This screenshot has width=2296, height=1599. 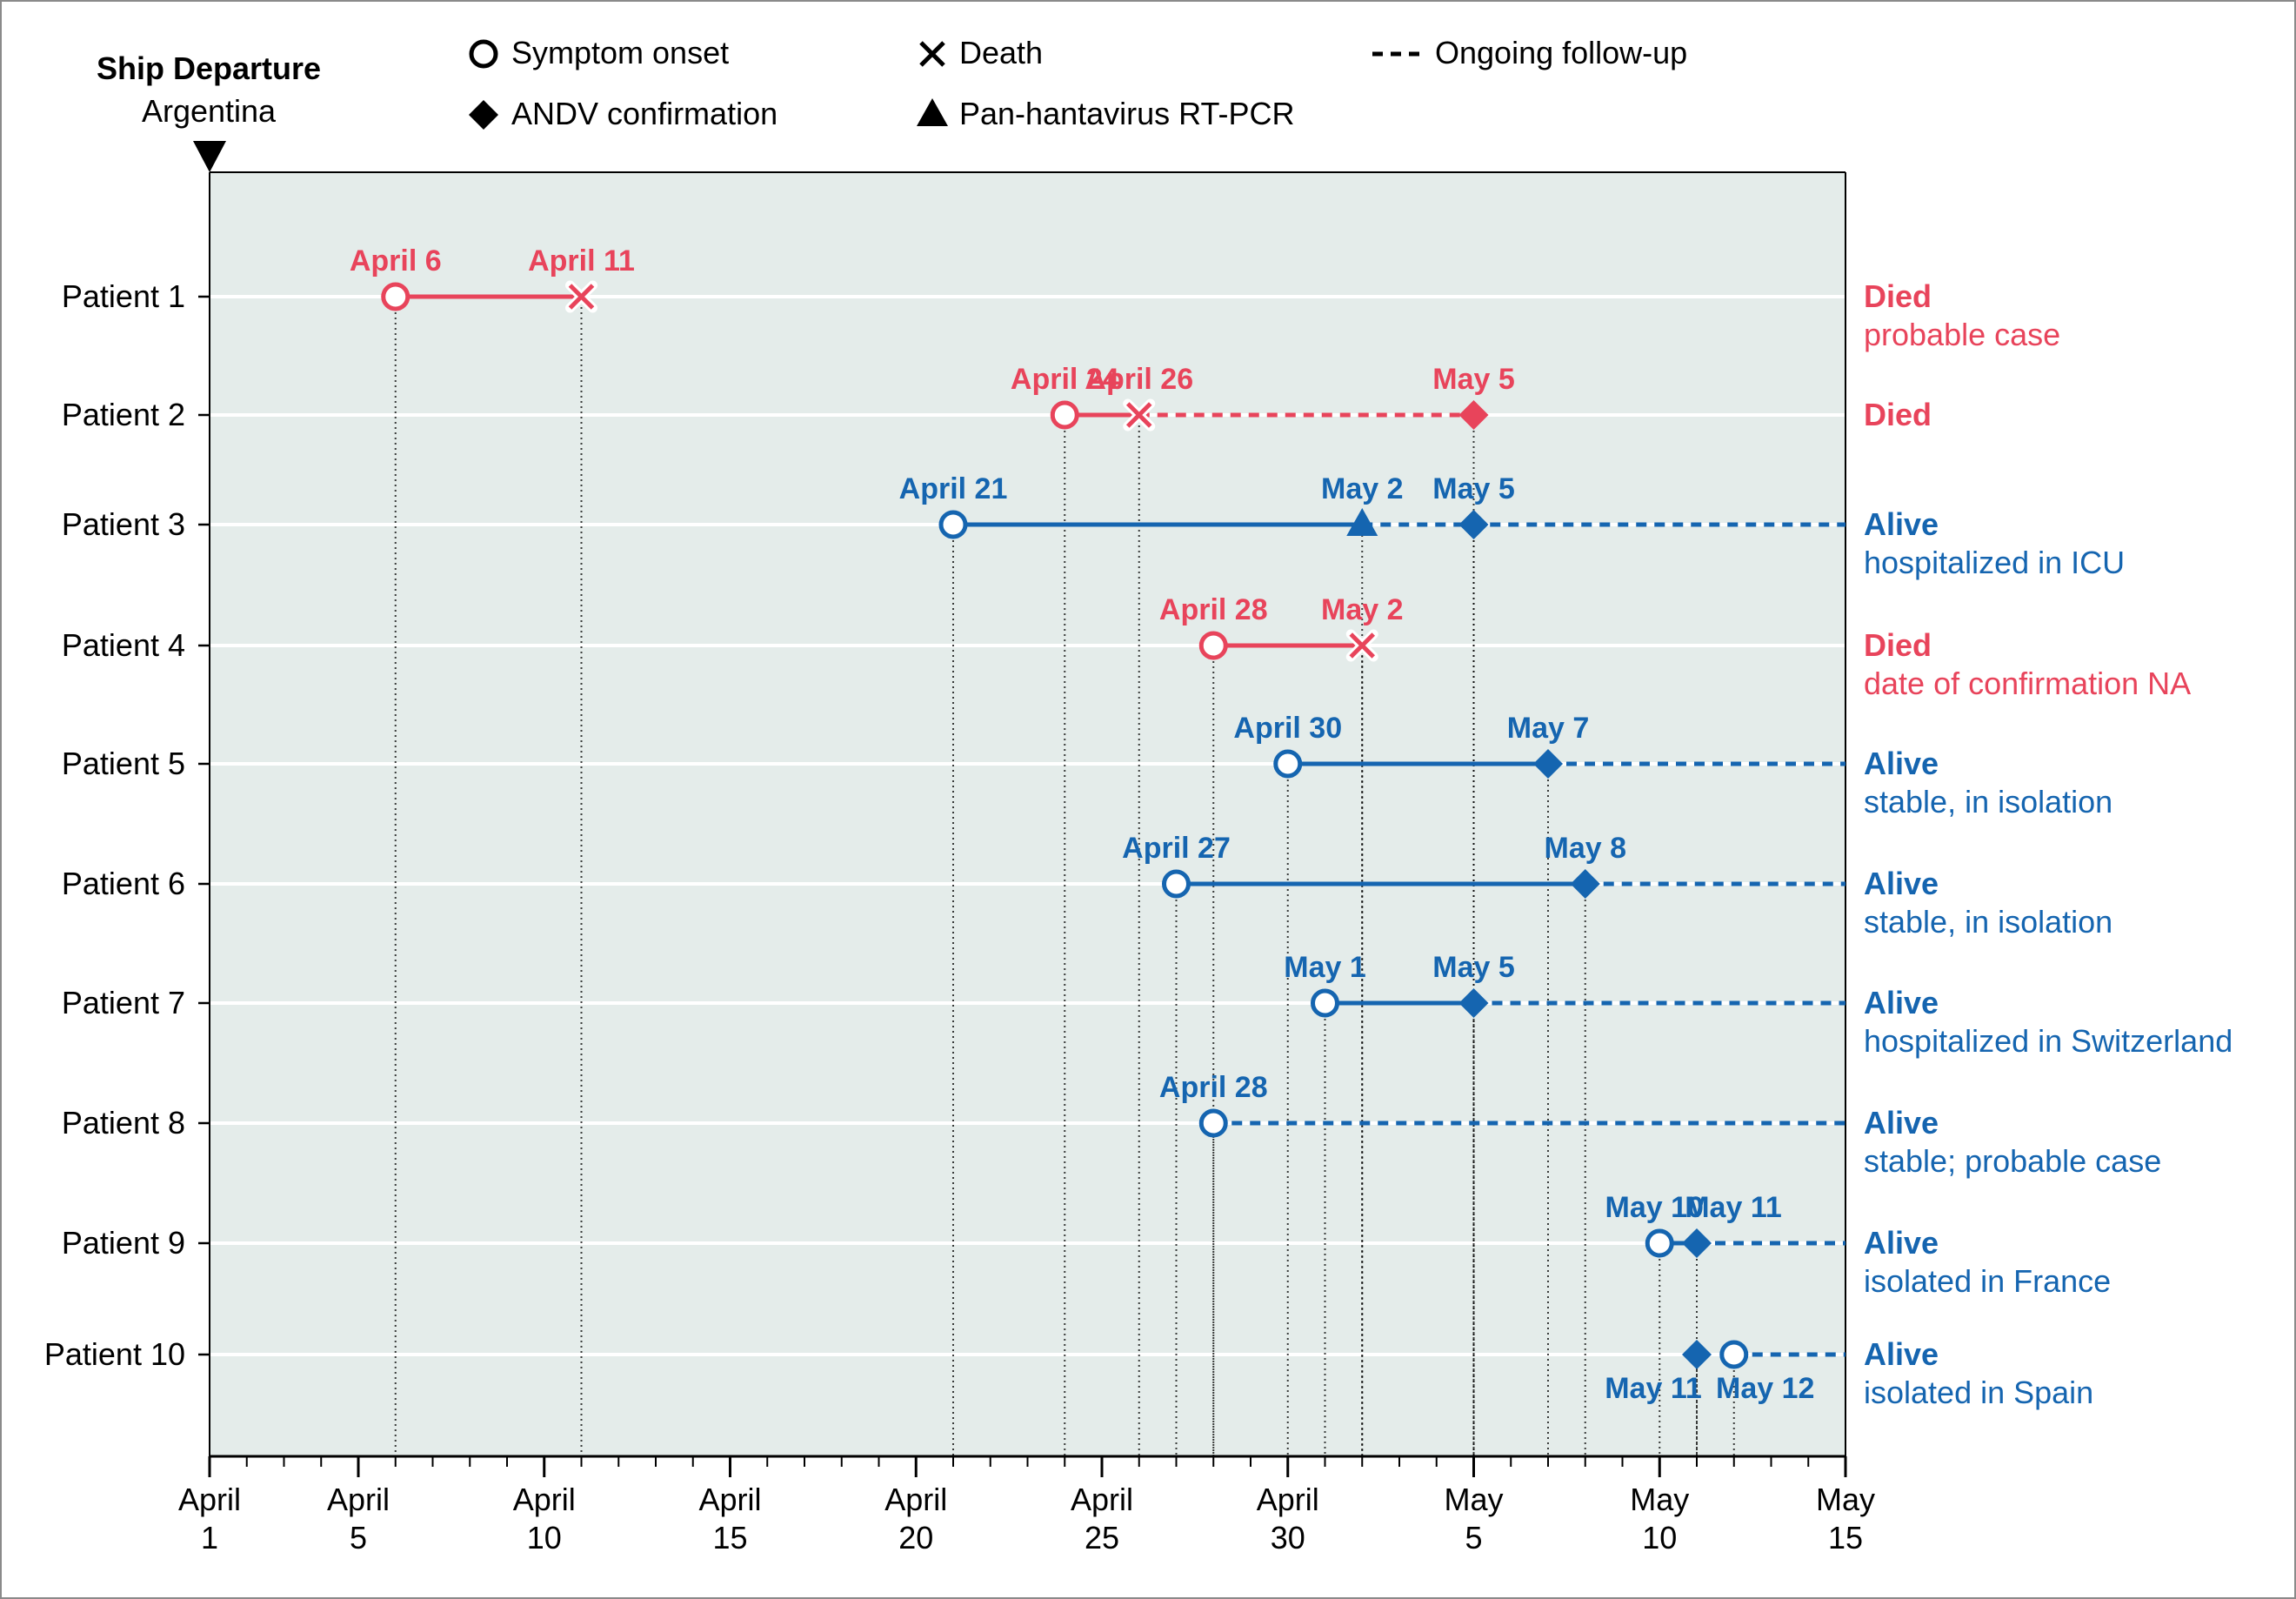 I want to click on legend-symptom-onset-label: Symptom onset, so click(x=620, y=52).